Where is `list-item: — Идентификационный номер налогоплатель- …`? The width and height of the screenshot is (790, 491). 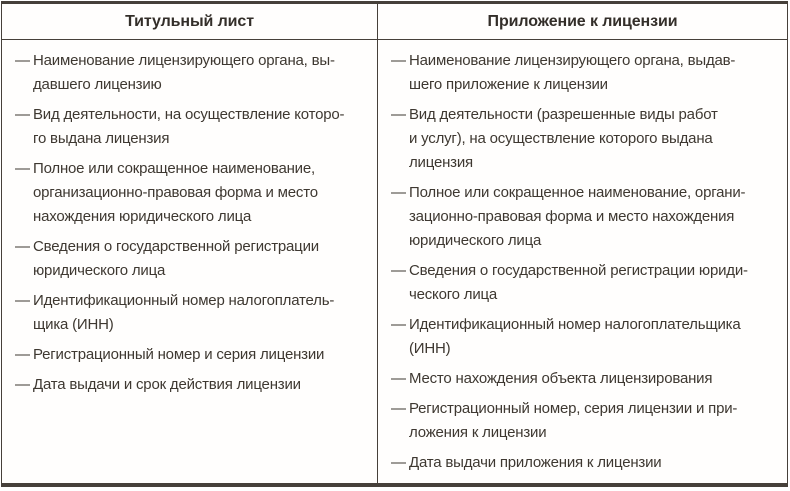 list-item: — Идентификационный номер налогоплатель- … is located at coordinates (193, 313).